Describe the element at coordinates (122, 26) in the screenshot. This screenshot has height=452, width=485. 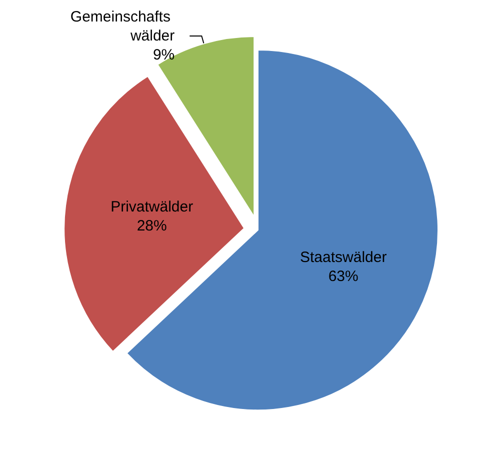
I see `slice-label: Gemeinschafts wälder` at that location.